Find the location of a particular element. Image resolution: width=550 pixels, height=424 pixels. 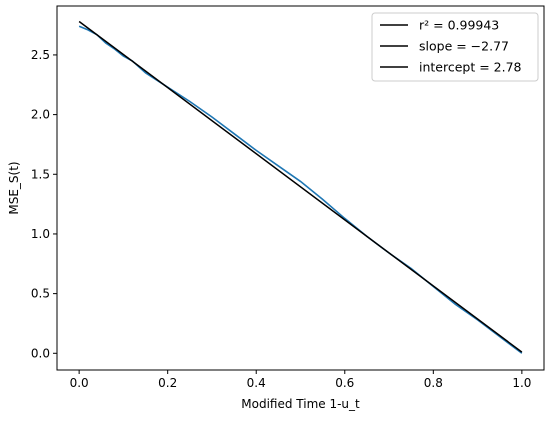

x-axis-label: Modified Time 1-u_t is located at coordinates (300, 404).